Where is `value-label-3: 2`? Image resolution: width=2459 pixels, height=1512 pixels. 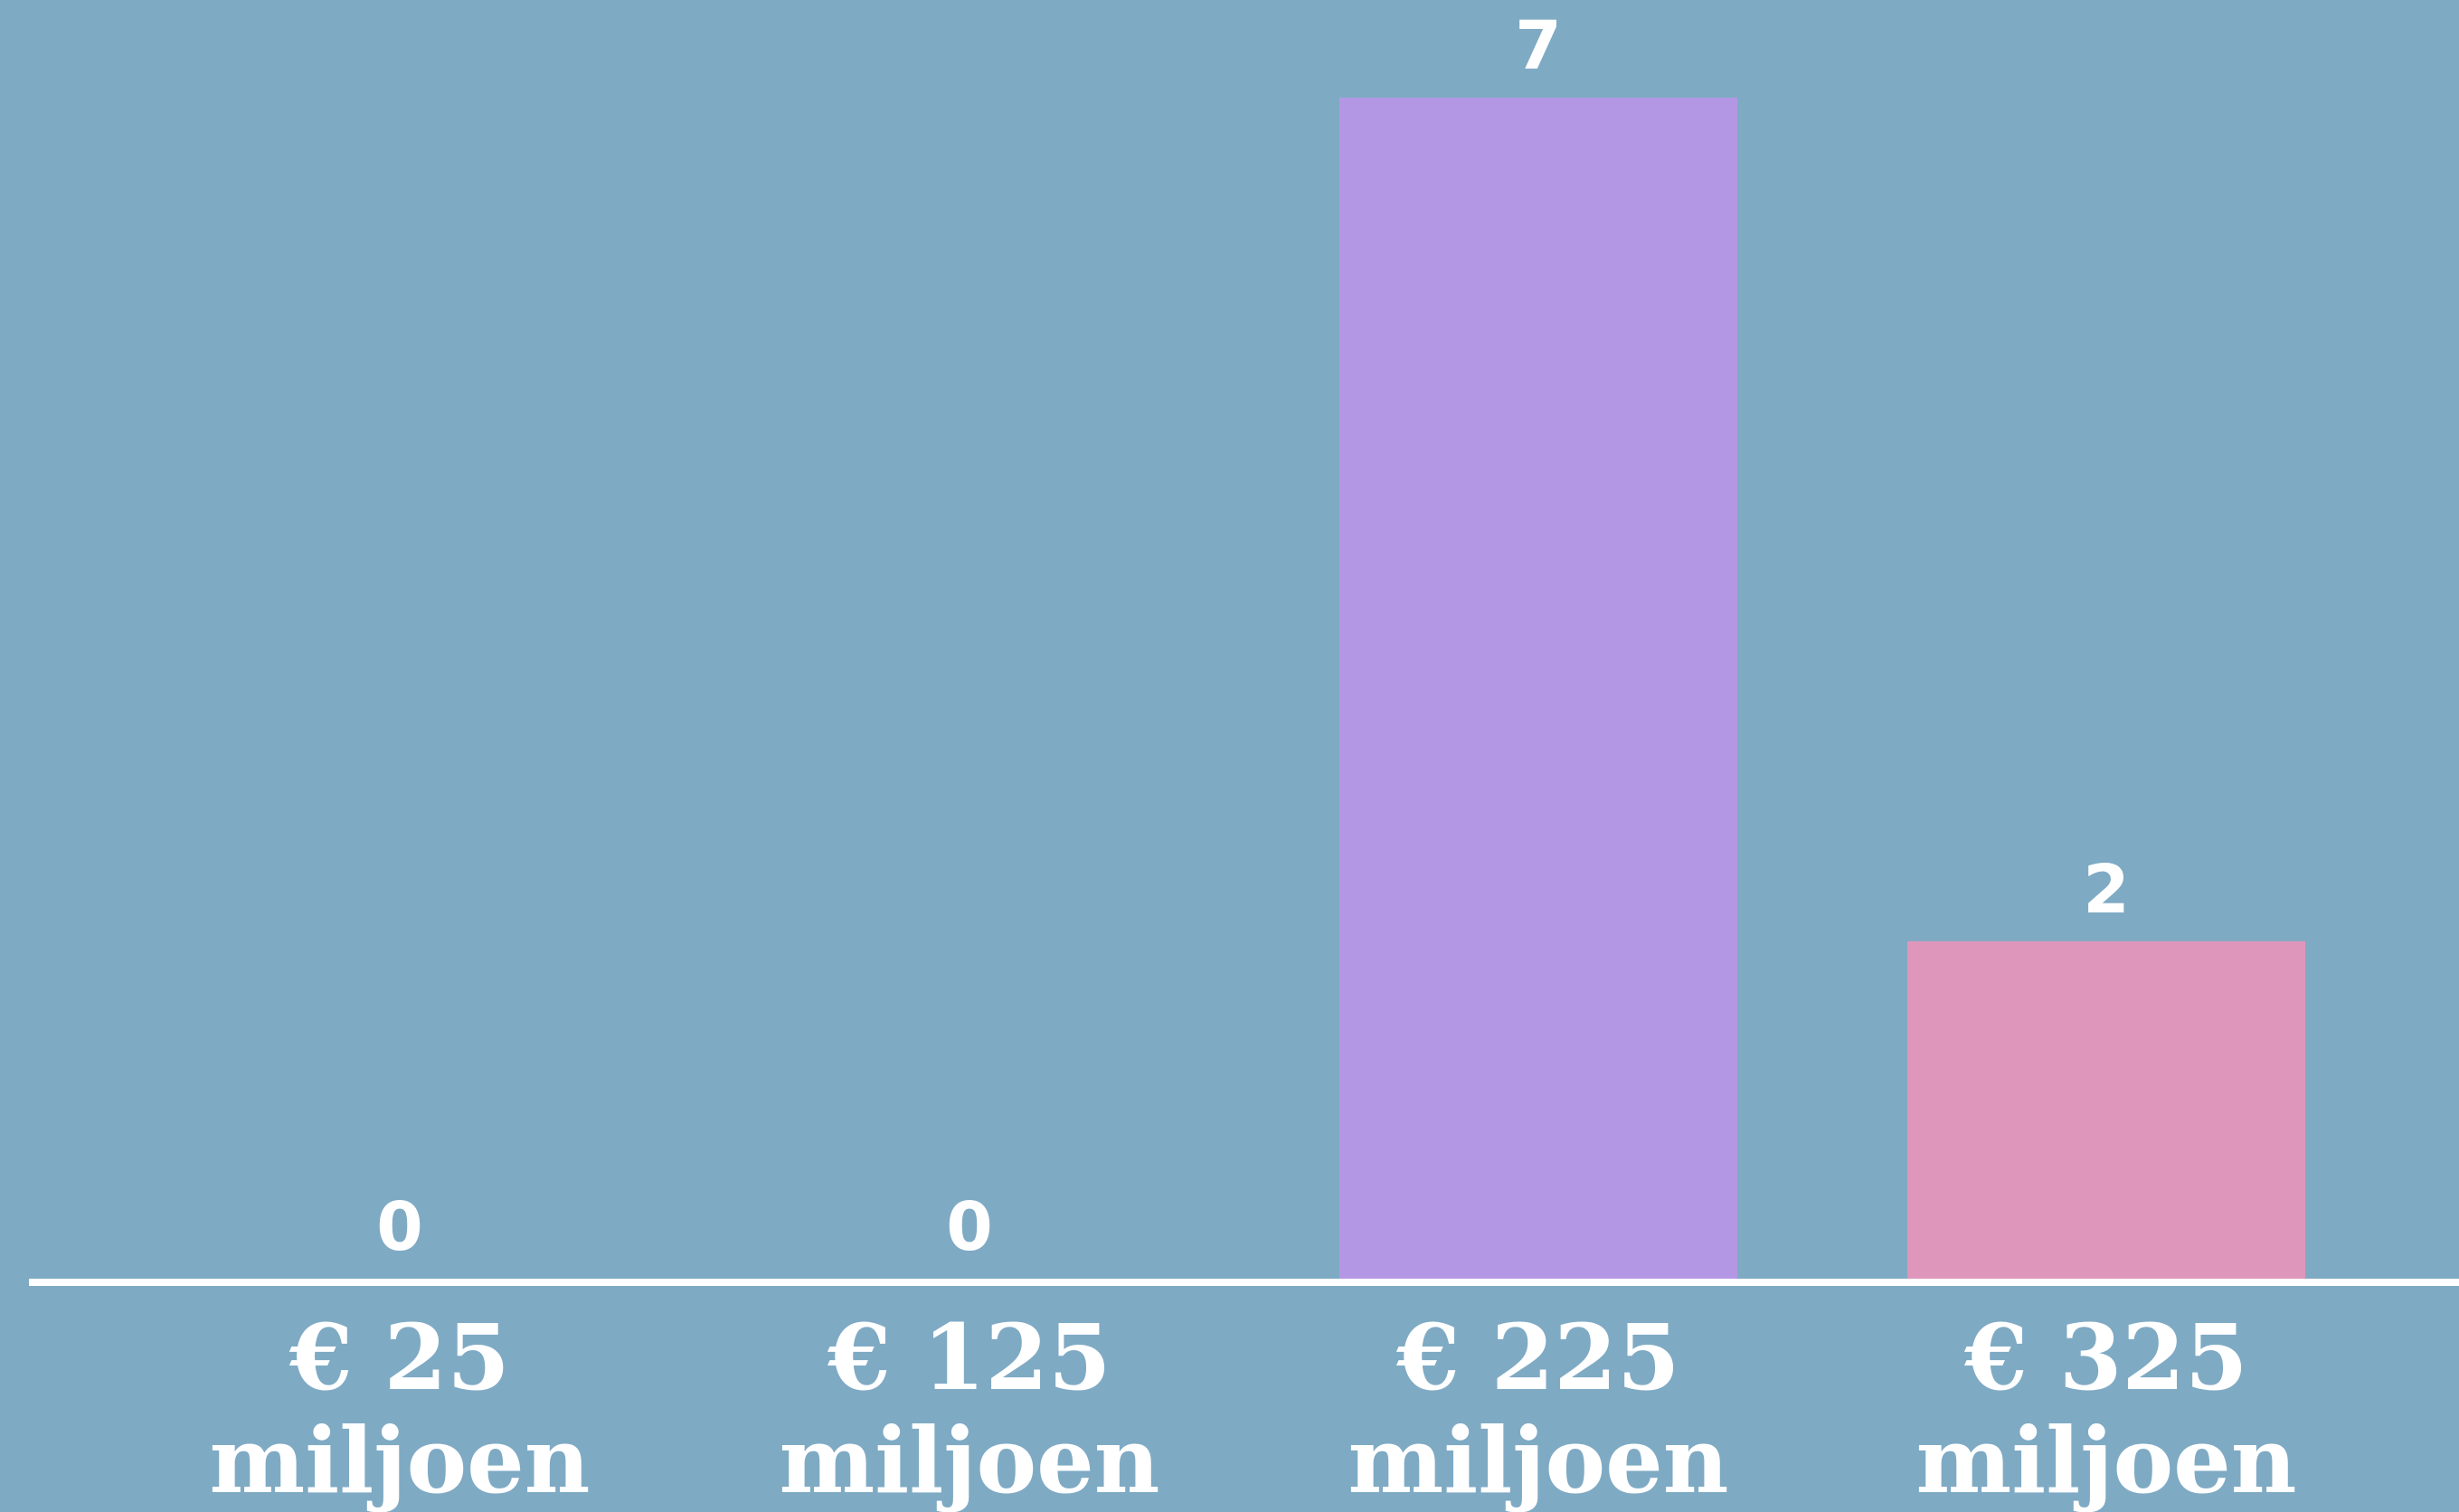
value-label-3: 2 is located at coordinates (2106, 890).